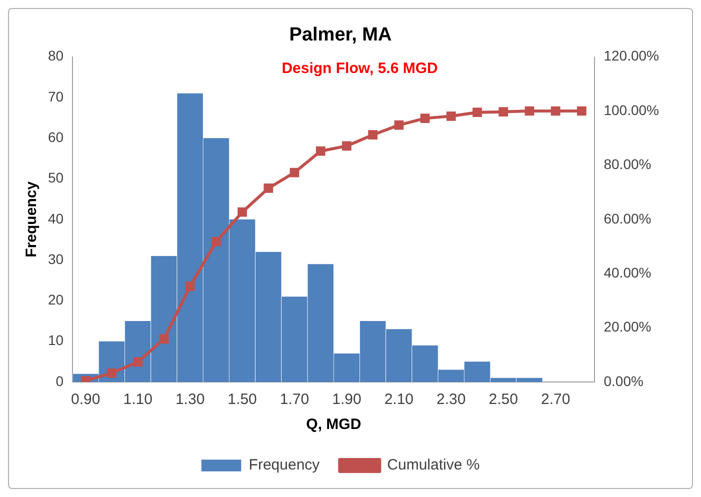 This screenshot has width=701, height=497. What do you see at coordinates (632, 56) in the screenshot?
I see `y2-tick-label: 120.00%` at bounding box center [632, 56].